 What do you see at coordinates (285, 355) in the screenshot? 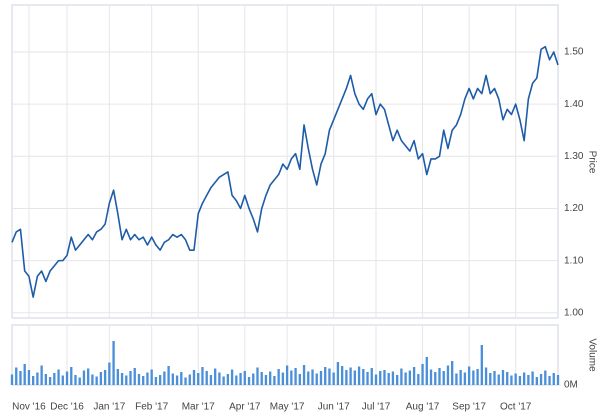
I see `panel-frame` at bounding box center [285, 355].